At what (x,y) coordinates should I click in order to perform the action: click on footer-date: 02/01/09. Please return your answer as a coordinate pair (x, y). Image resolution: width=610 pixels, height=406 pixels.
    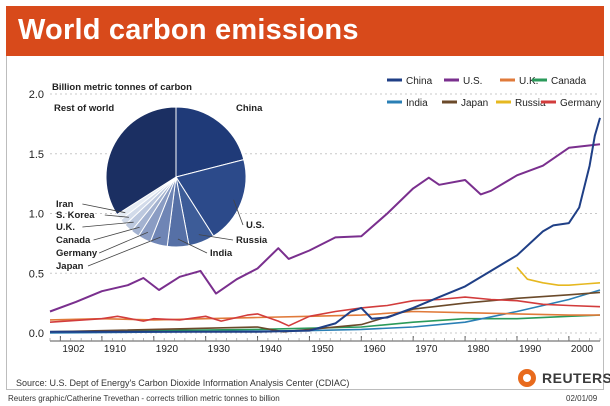
    Looking at the image, I should click on (582, 398).